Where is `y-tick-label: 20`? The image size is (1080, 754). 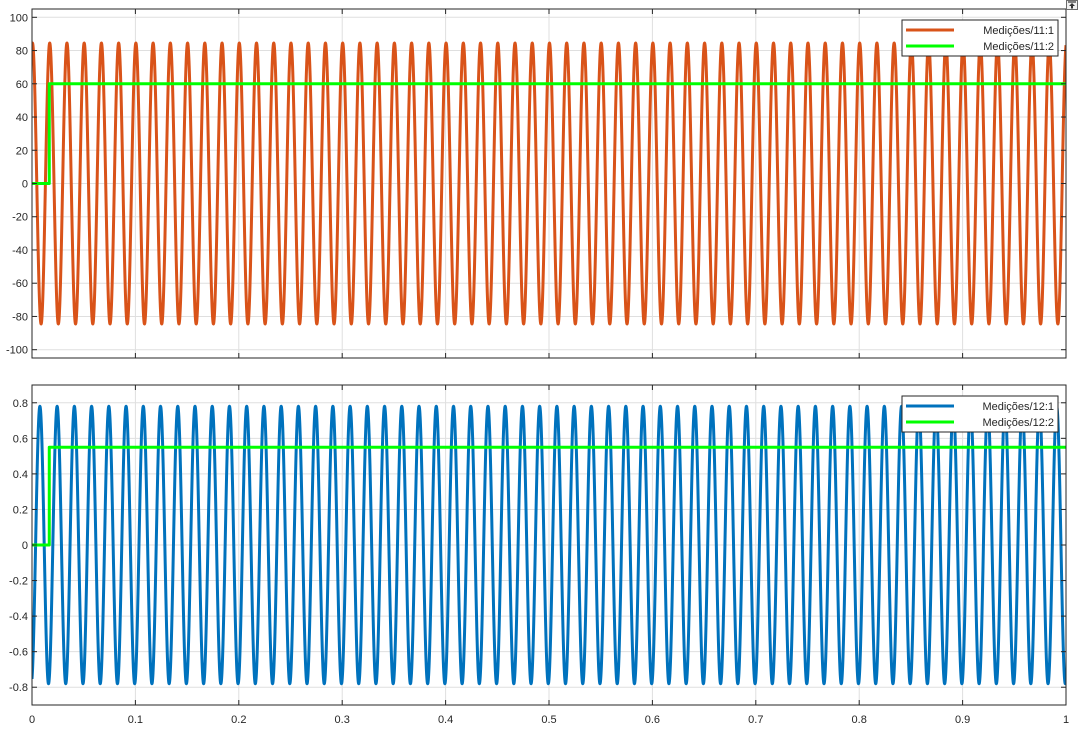 y-tick-label: 20 is located at coordinates (22, 151).